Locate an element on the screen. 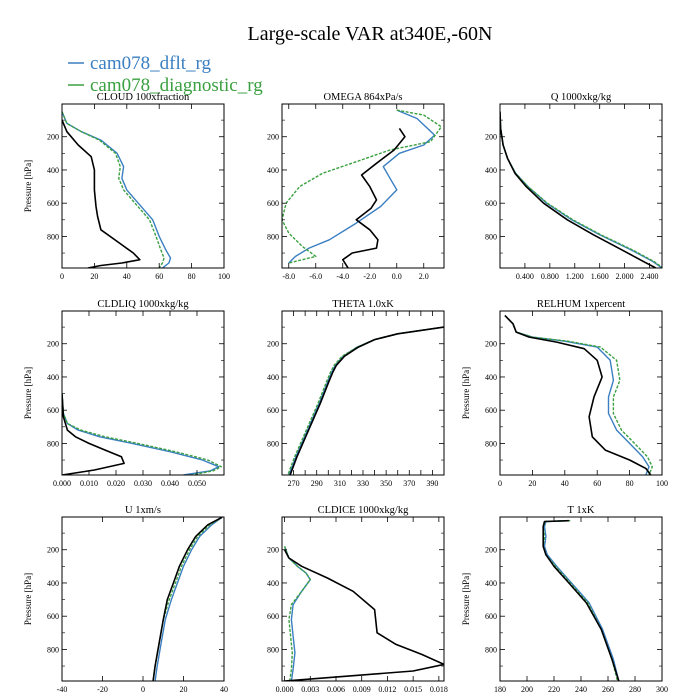  x-tick-label: 0.800 is located at coordinates (550, 276).